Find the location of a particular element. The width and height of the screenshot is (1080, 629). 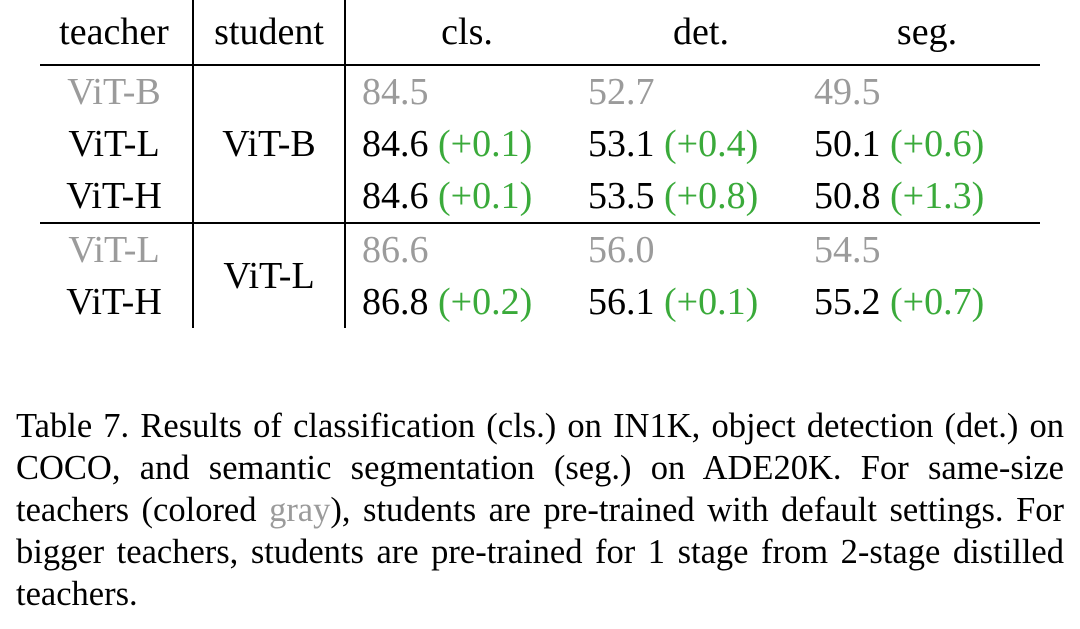

cell-seg-delta: (+0.6) is located at coordinates (937, 144).